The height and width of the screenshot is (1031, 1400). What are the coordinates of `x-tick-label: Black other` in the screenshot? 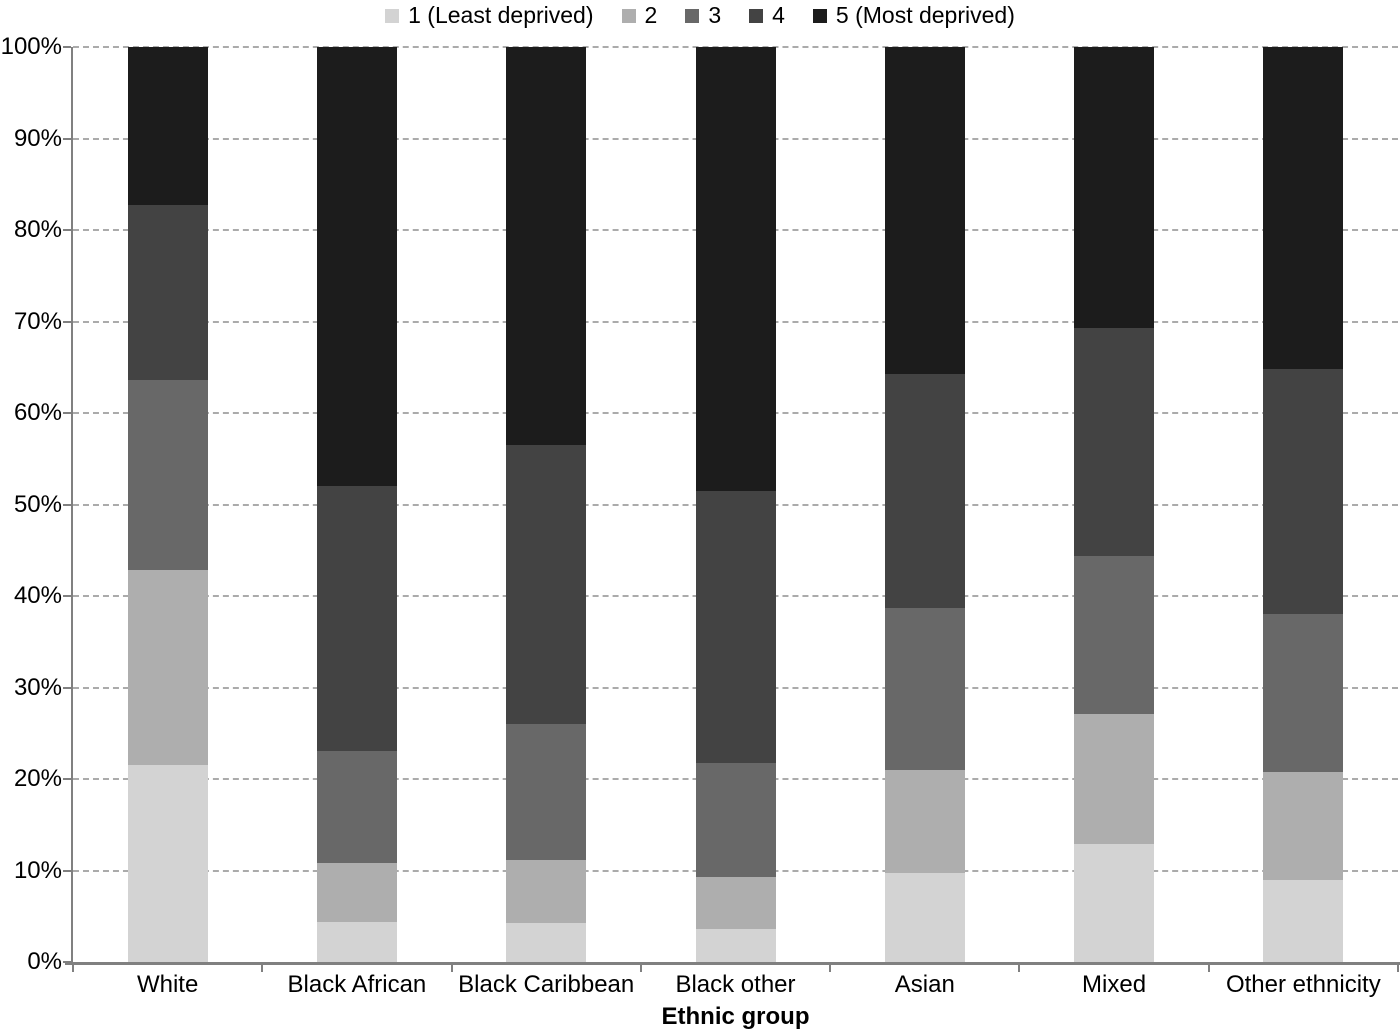 It's located at (735, 984).